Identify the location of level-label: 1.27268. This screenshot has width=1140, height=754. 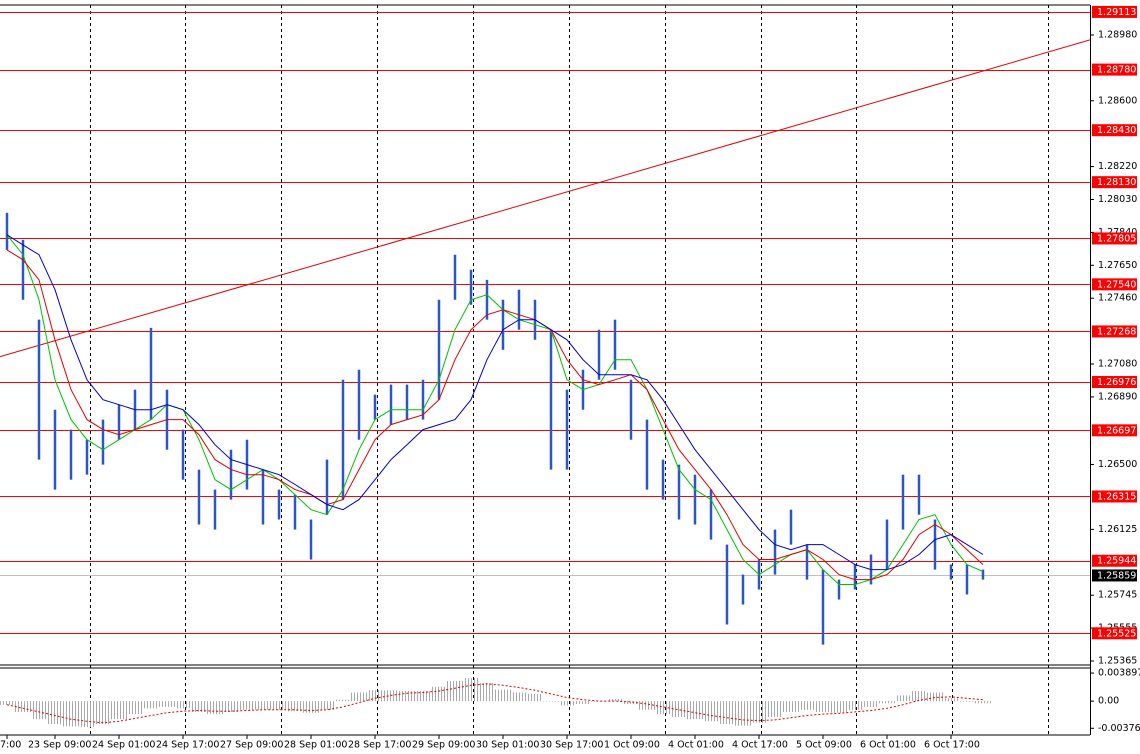
(1116, 331).